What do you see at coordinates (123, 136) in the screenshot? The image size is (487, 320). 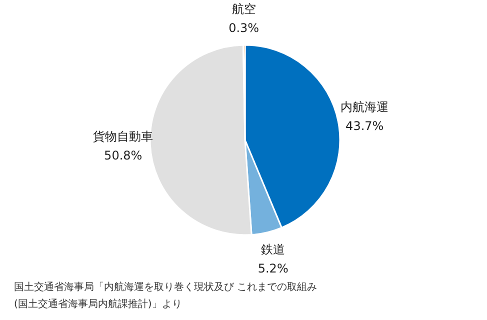 I see `slice-label: 貨物自動車` at bounding box center [123, 136].